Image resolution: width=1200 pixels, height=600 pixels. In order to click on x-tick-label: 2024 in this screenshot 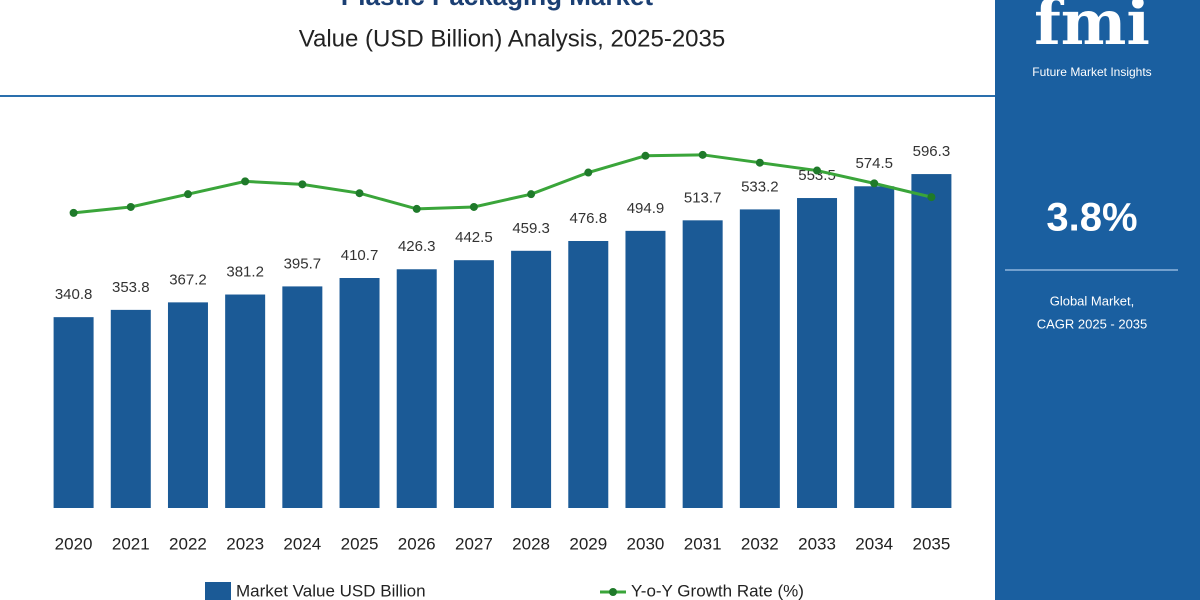, I will do `click(302, 543)`.